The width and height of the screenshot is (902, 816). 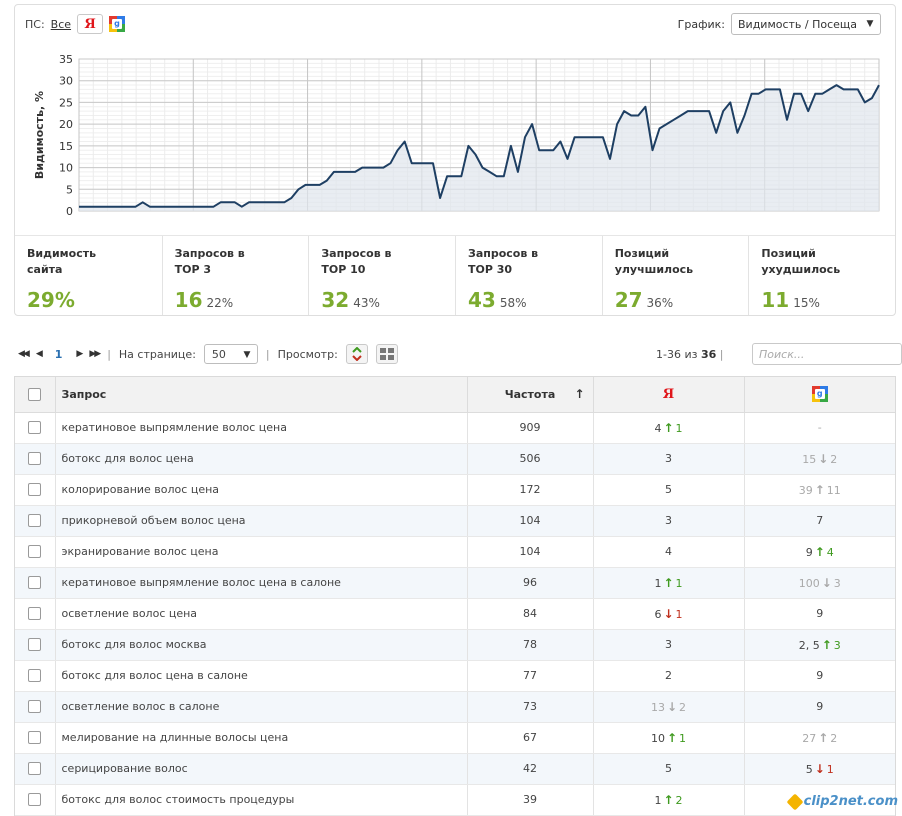 I want to click on table-row: серицирование волос 42 5 5 ↓ 1, so click(x=455, y=769).